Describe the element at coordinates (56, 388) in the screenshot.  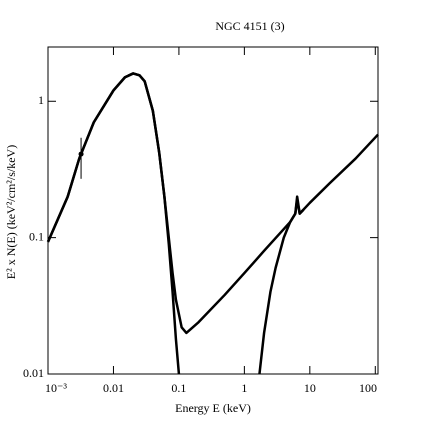
I see `x-tick-label: 10⁻³` at that location.